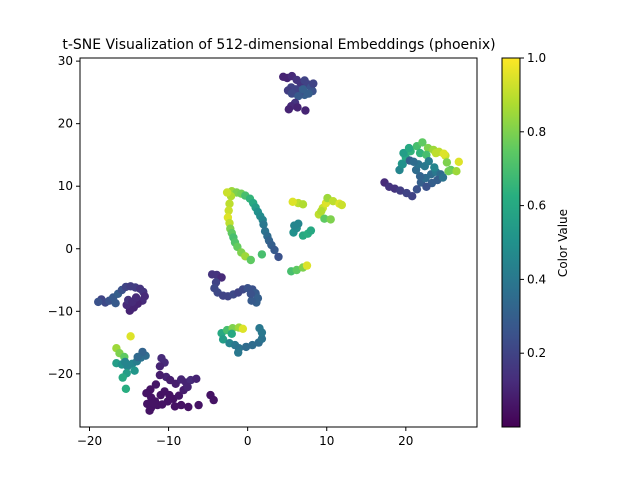 The height and width of the screenshot is (480, 640). What do you see at coordinates (89, 441) in the screenshot?
I see `x-tick-label: −20` at bounding box center [89, 441].